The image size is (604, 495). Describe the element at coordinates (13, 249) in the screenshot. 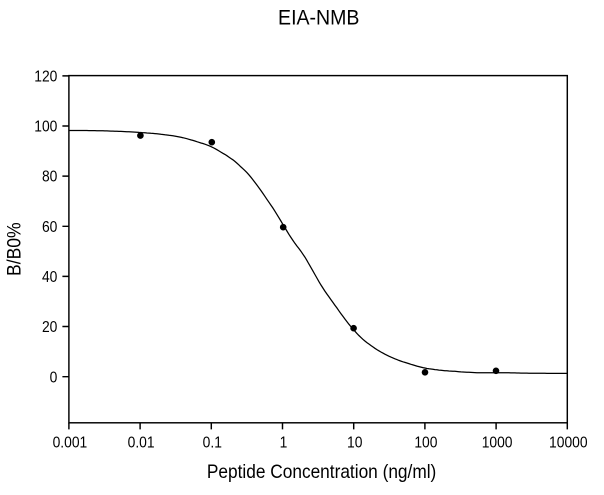

I see `svg-text: B/B0%` at that location.